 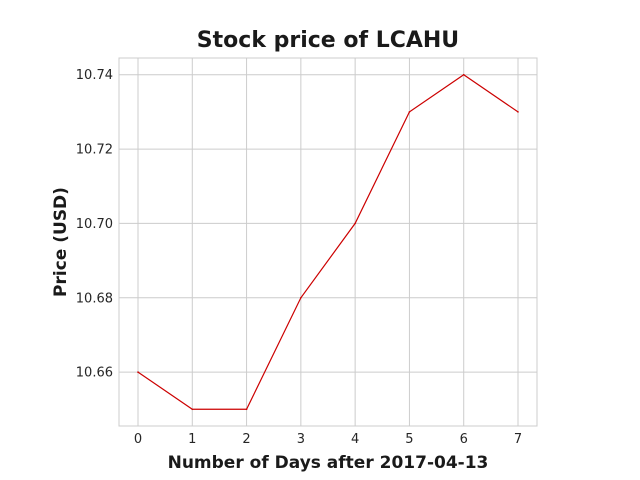 I want to click on y-tick-label: 10.72, so click(x=94, y=150).